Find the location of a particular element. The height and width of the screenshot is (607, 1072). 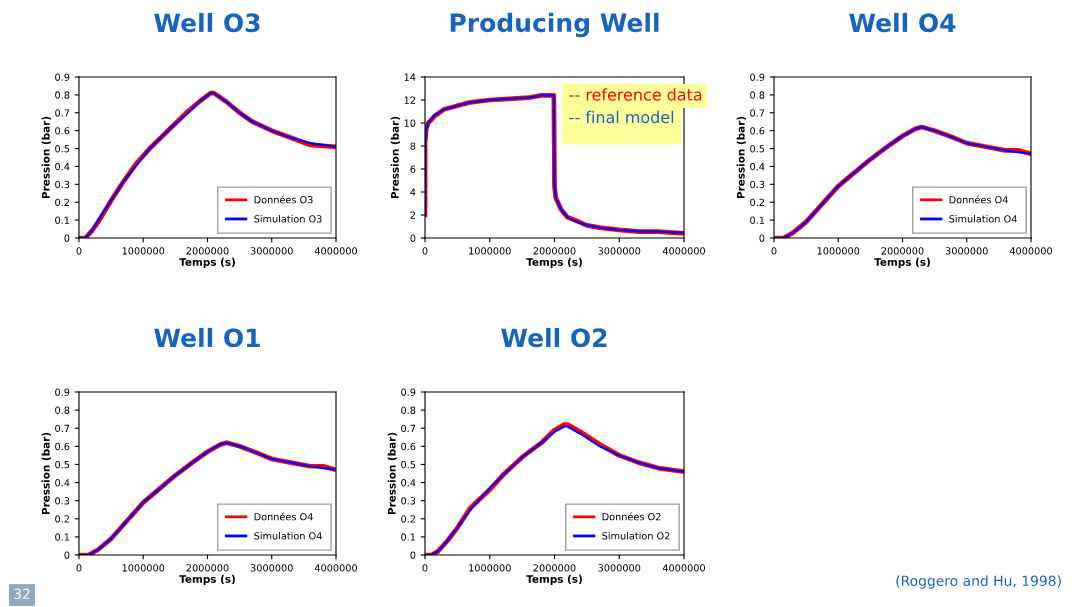

y-tick-label: 2 is located at coordinates (412, 215).